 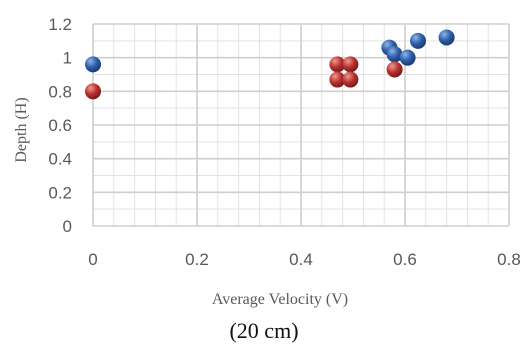 What do you see at coordinates (60, 24) in the screenshot?
I see `y-tick-label: 1.2` at bounding box center [60, 24].